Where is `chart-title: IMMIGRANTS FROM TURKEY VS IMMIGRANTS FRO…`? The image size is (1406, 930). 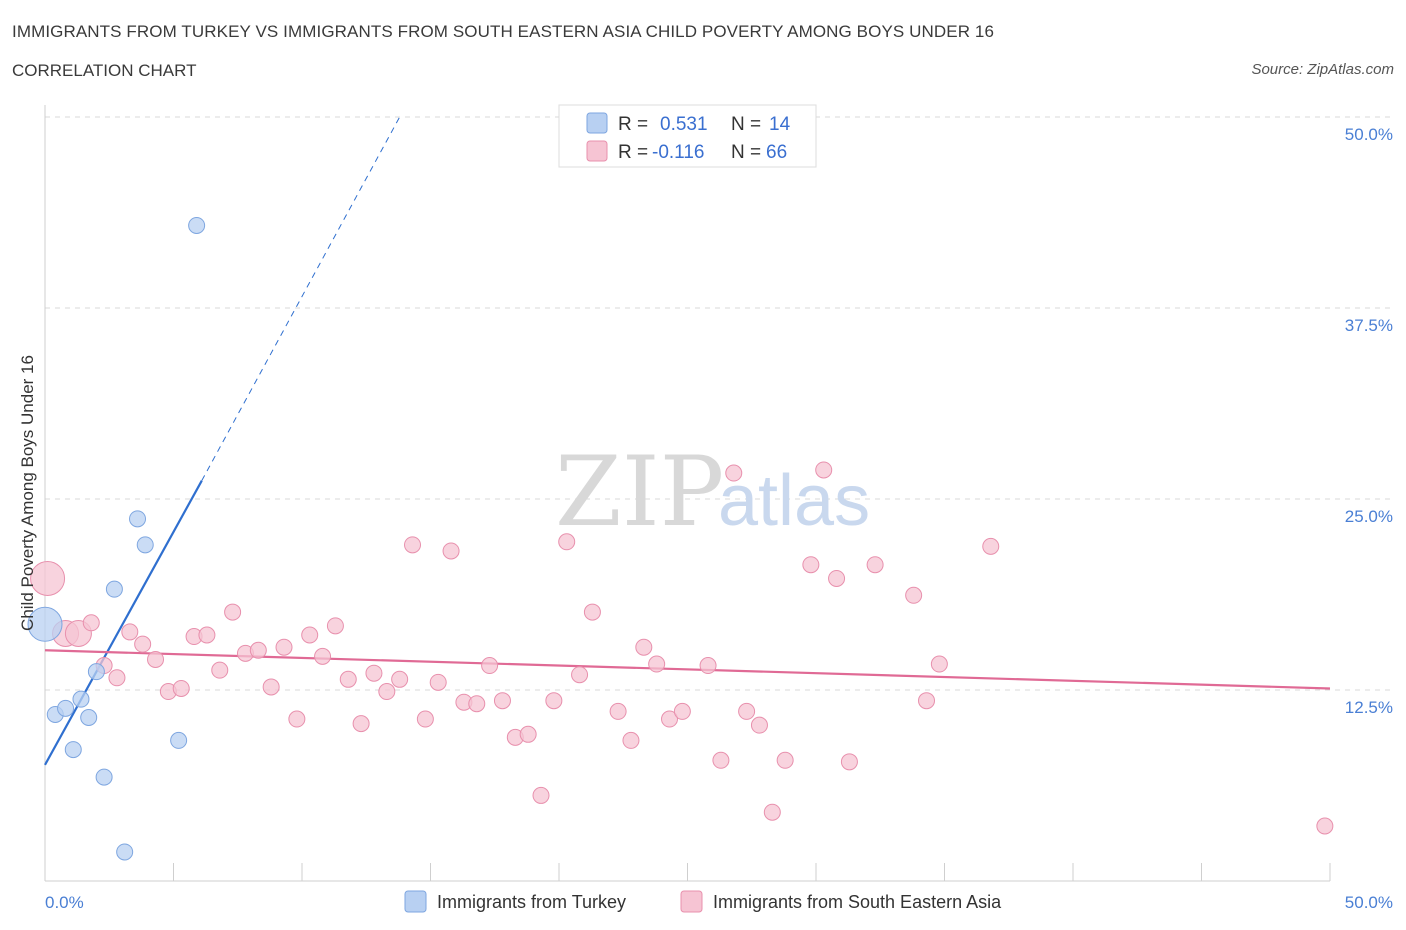 chart-title: IMMIGRANTS FROM TURKEY VS IMMIGRANTS FRO… is located at coordinates (503, 31).